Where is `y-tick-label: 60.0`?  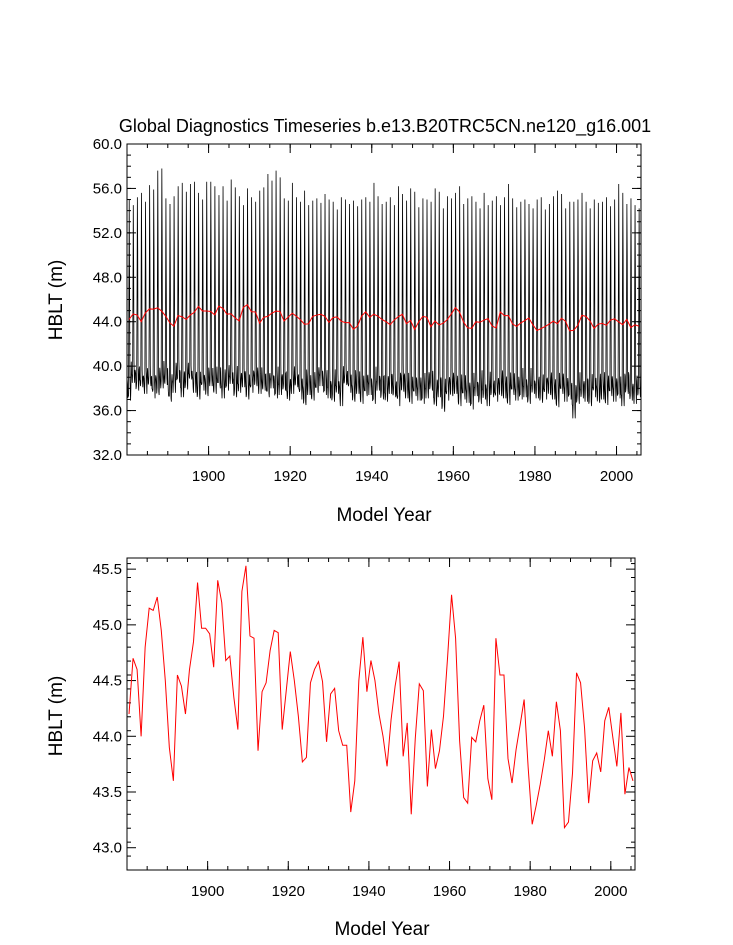
y-tick-label: 60.0 is located at coordinates (107, 144).